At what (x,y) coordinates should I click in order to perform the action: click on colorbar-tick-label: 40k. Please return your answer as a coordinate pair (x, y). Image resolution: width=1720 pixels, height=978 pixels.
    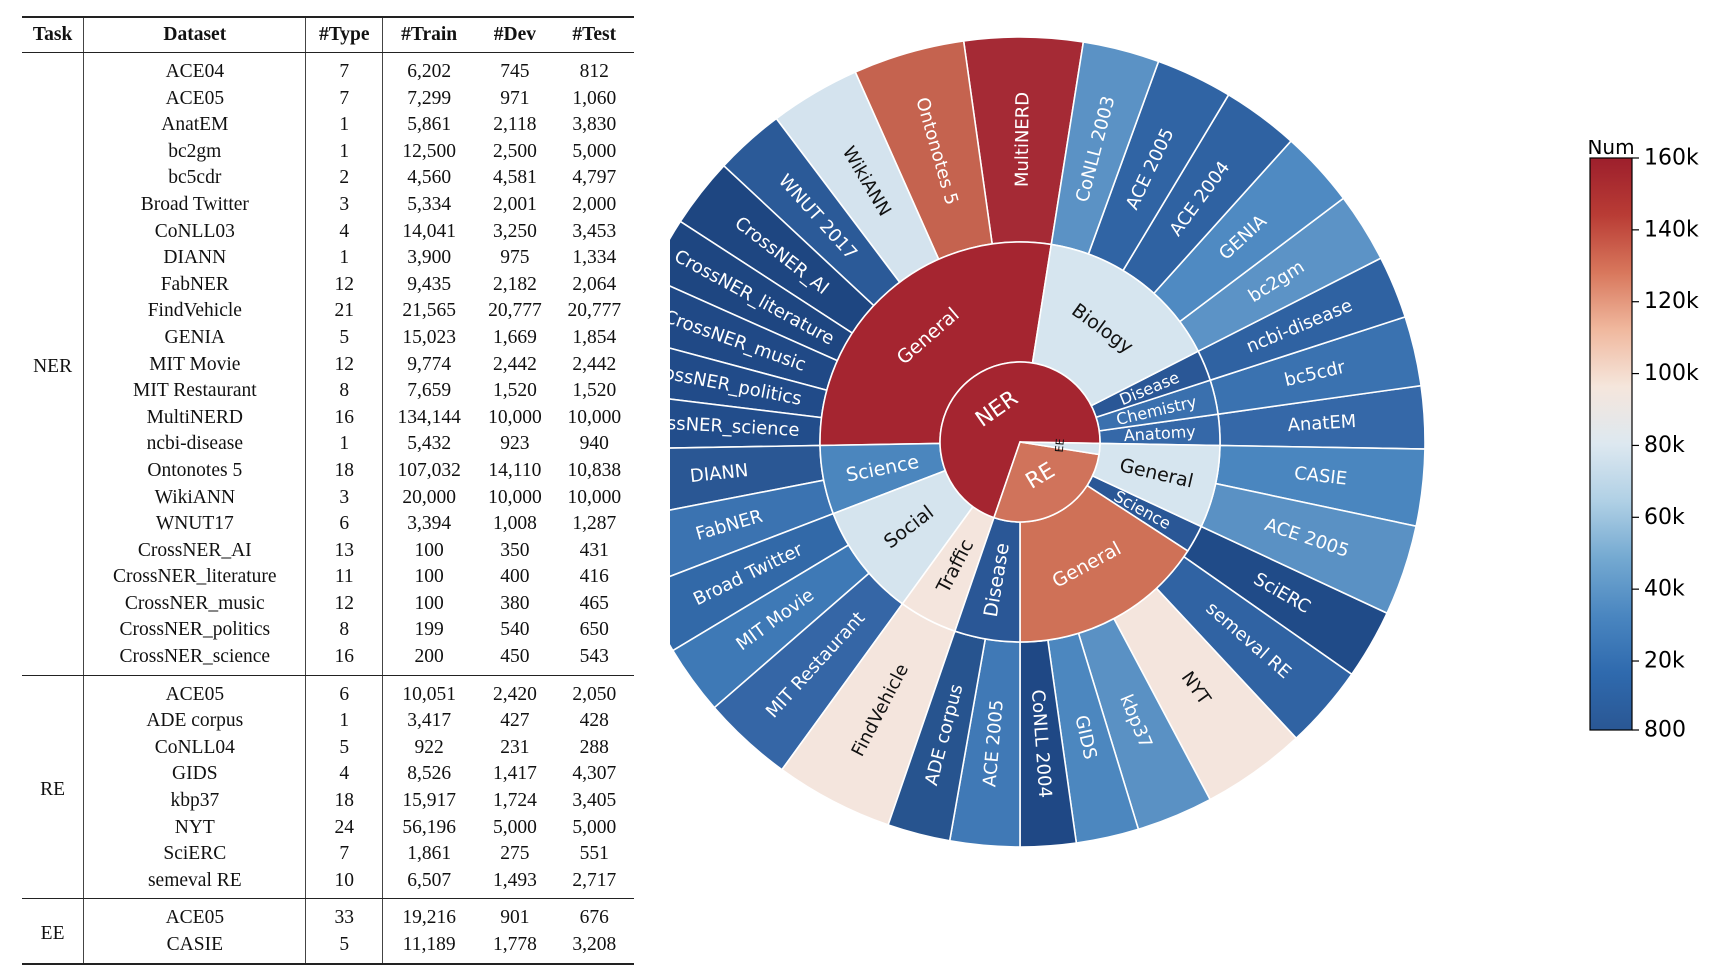
    Looking at the image, I should click on (1664, 589).